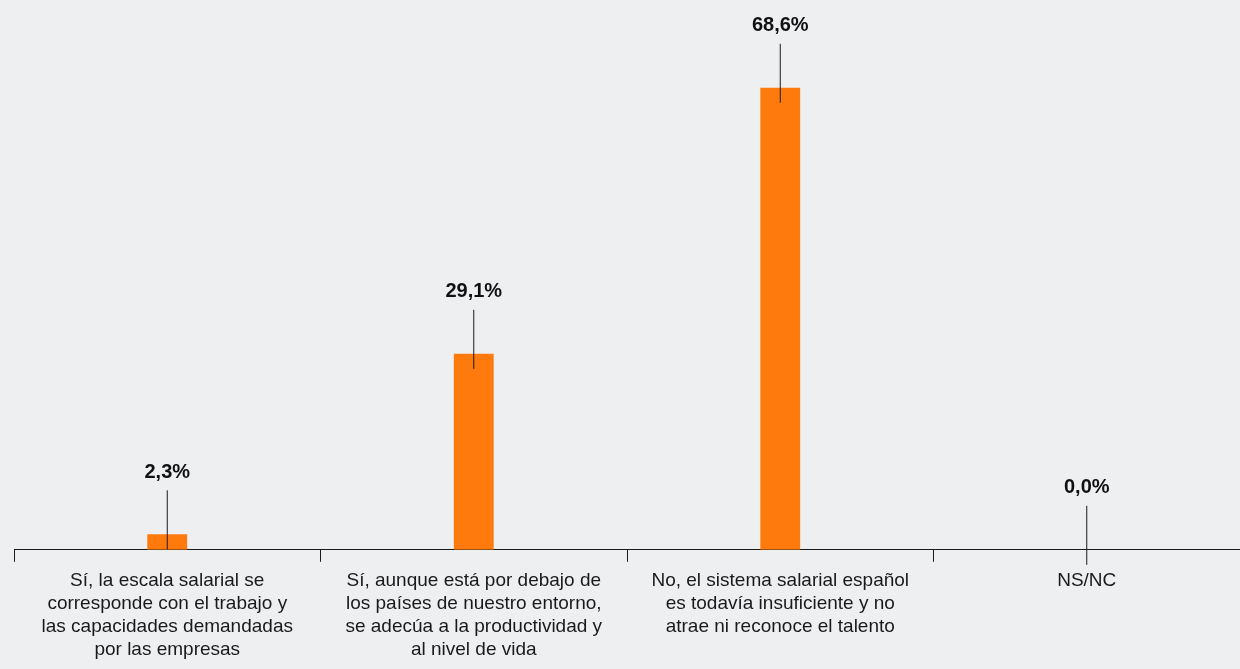 Image resolution: width=1240 pixels, height=669 pixels. Describe the element at coordinates (474, 290) in the screenshot. I see `data-label: 29,1%` at that location.